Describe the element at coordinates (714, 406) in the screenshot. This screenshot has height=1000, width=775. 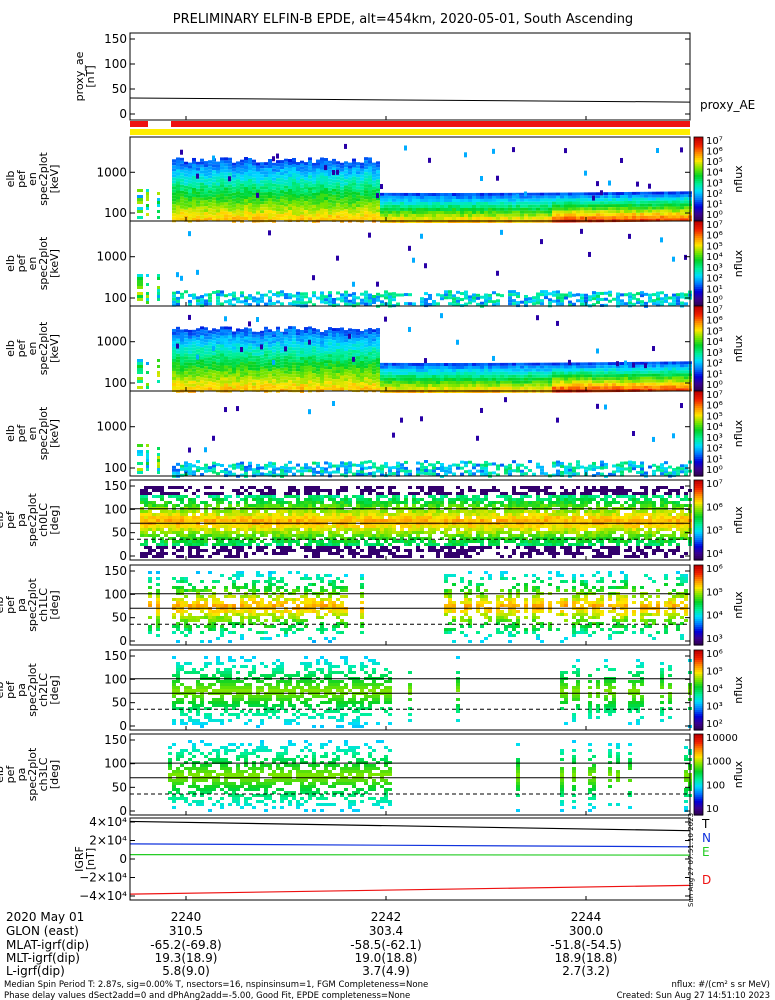
I see `en-spec-4-colorbar-tick: 10⁶` at that location.